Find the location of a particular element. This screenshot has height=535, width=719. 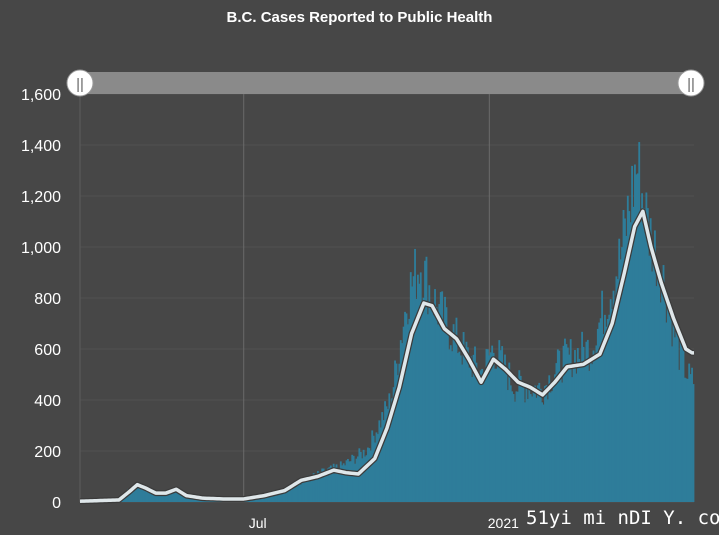

range-slider-right-handle is located at coordinates (691, 83).